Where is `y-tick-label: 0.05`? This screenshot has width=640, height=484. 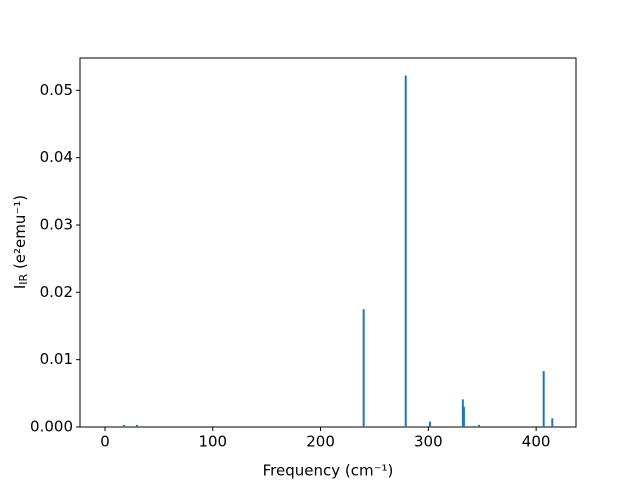 y-tick-label: 0.05 is located at coordinates (56, 90).